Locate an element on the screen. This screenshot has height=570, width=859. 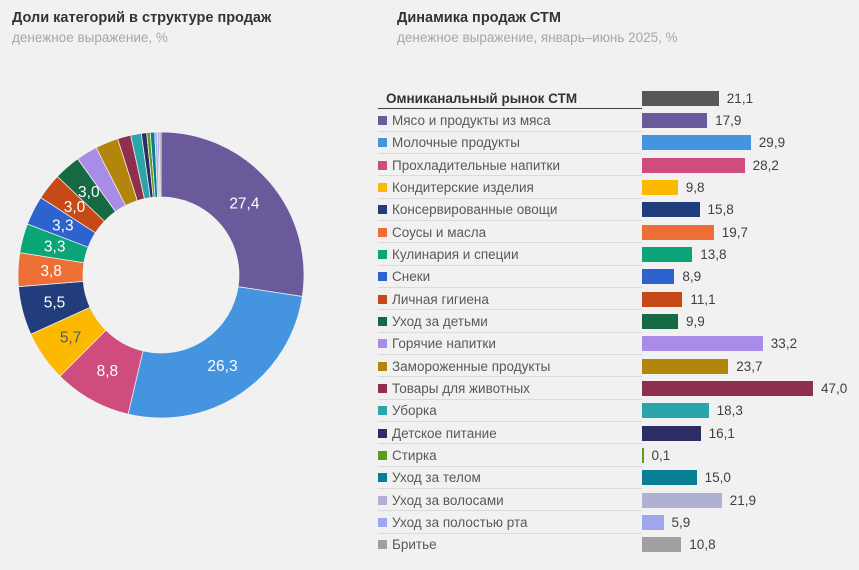
bar-row: Снеки 8,9 is located at coordinates (614, 277).